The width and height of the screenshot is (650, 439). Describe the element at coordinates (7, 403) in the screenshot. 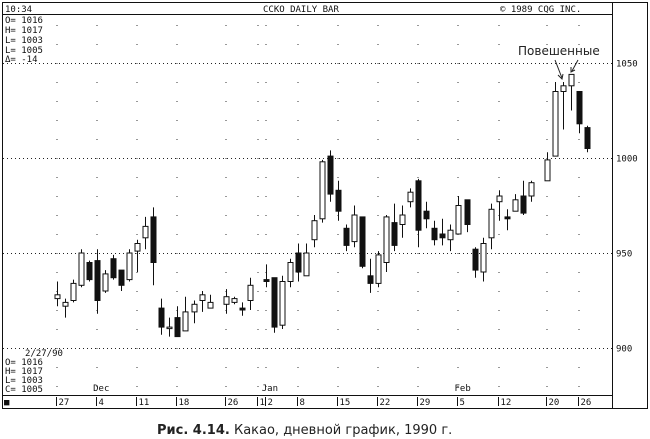

I see `corner-marker: ■` at that location.